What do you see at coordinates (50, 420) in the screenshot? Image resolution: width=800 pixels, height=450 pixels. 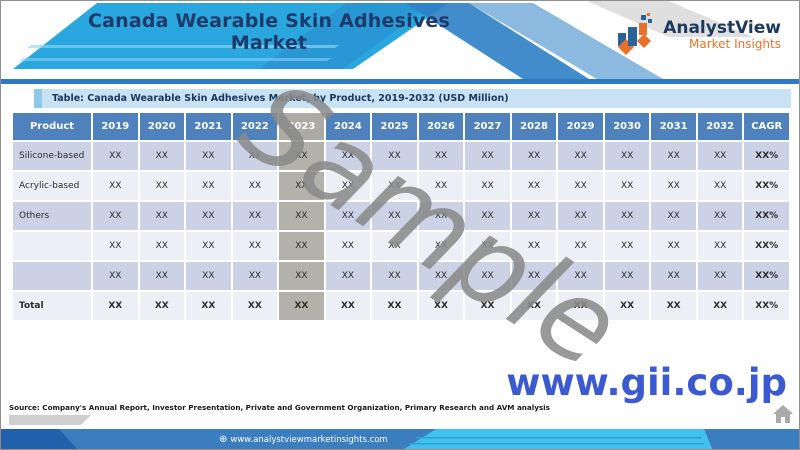 I see `prefooter-gray-shape` at bounding box center [50, 420].